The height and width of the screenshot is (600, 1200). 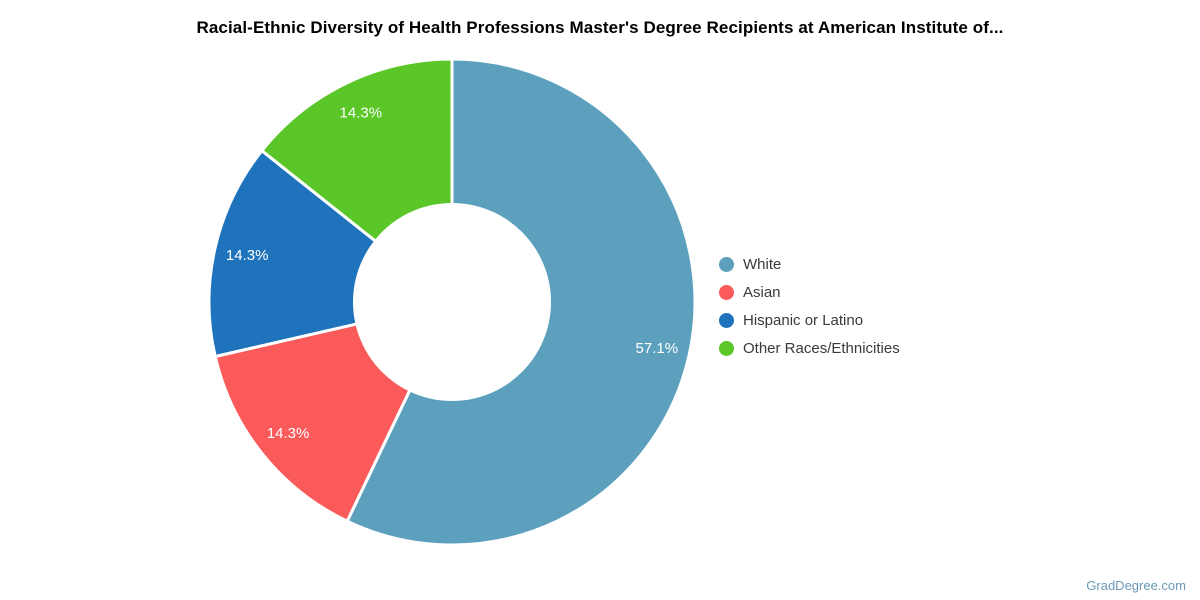 What do you see at coordinates (809, 264) in the screenshot?
I see `legend-item-white: White` at bounding box center [809, 264].